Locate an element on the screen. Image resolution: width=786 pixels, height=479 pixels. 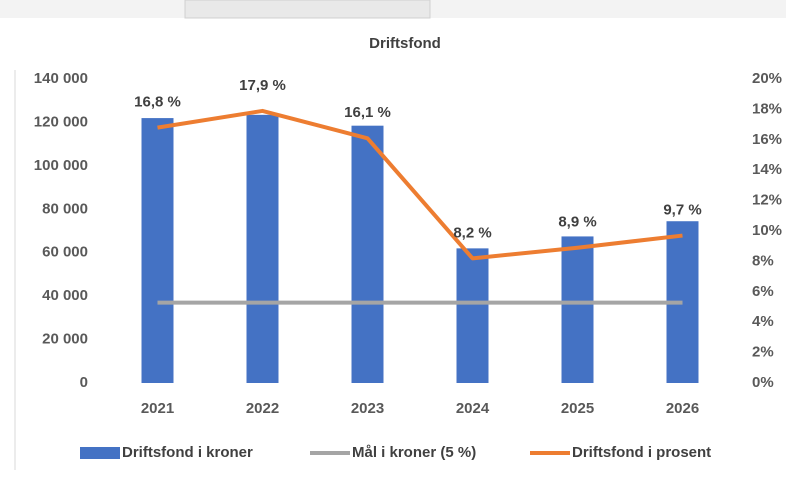
legend-swatch is located at coordinates (100, 453).